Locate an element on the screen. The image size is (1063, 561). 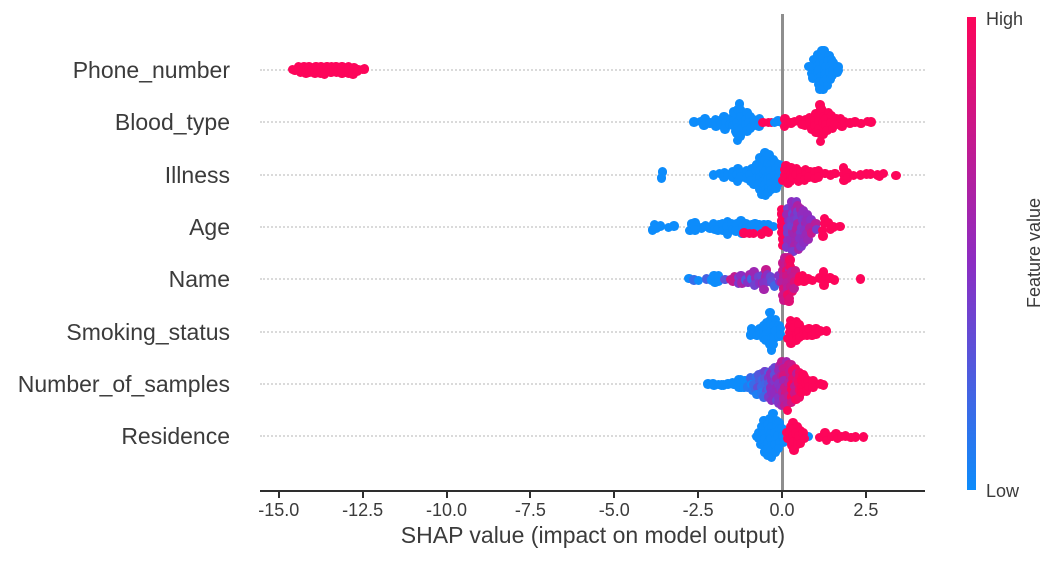
x-axis-tick-label: -12.5 is located at coordinates (363, 510).